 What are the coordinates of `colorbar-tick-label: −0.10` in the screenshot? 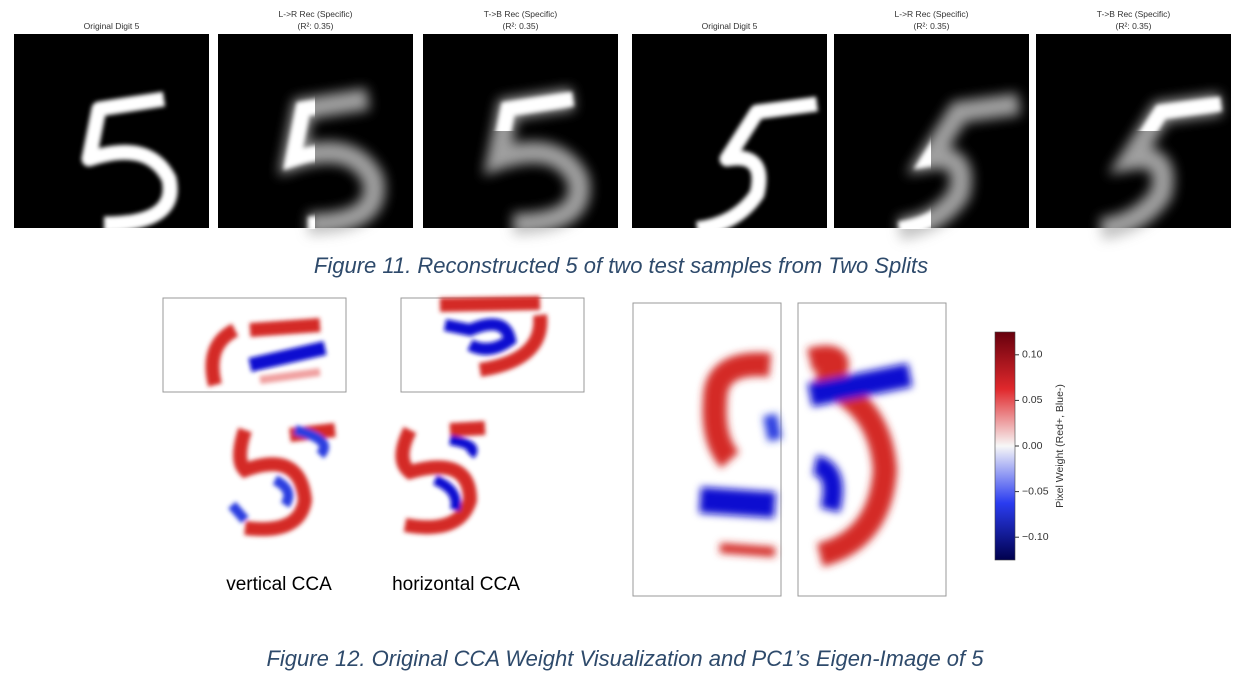 It's located at (1035, 537).